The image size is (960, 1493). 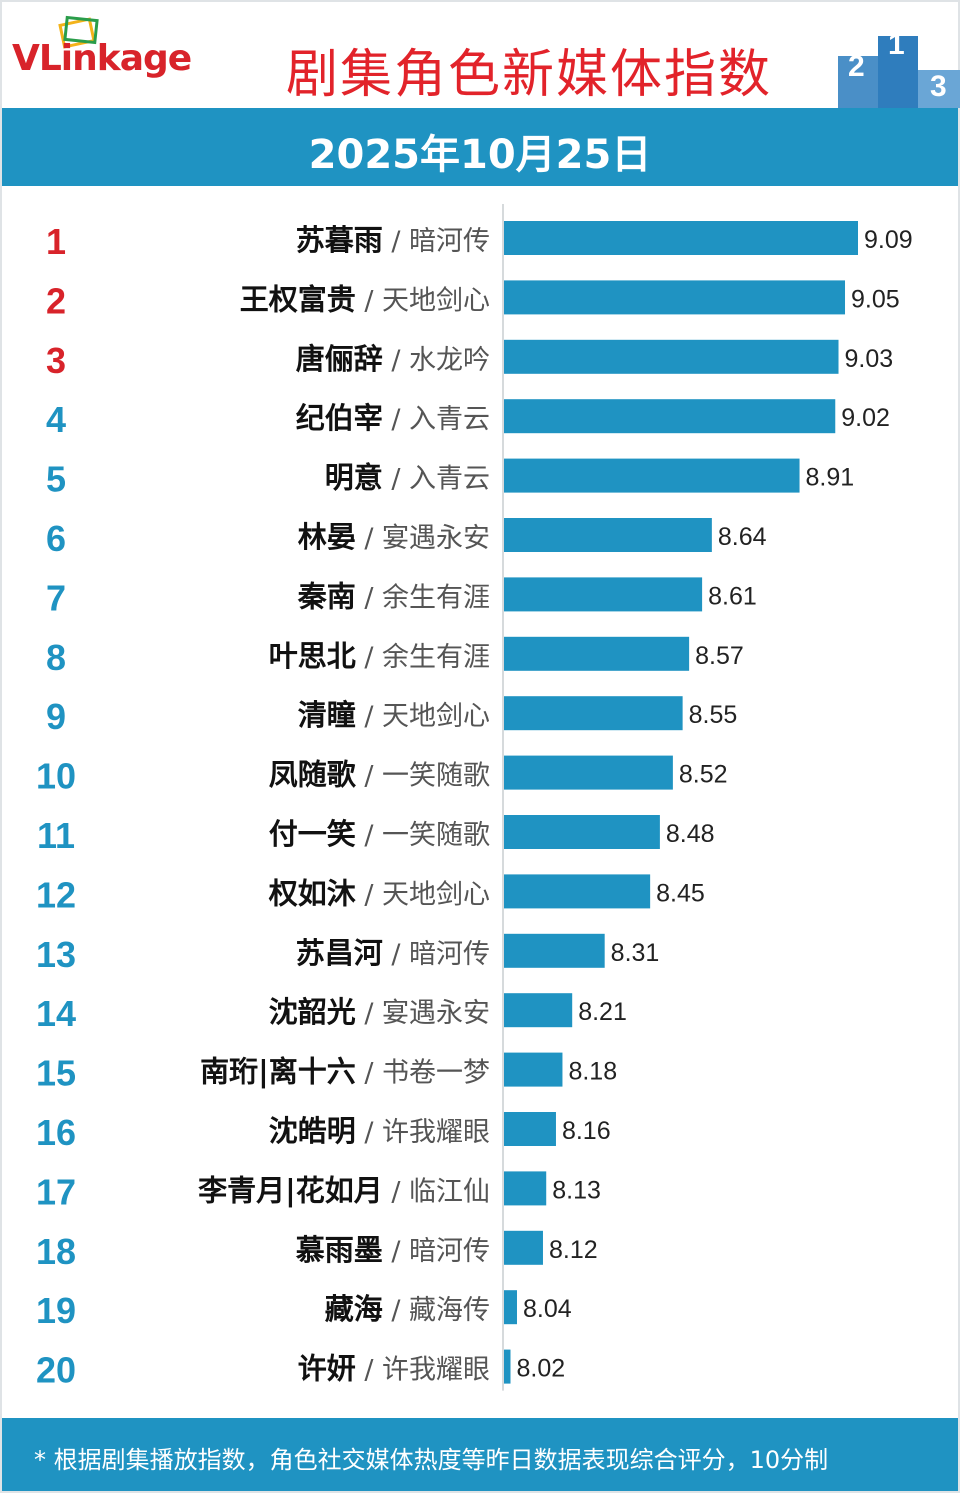 I want to click on character-name: 明意, so click(x=354, y=478).